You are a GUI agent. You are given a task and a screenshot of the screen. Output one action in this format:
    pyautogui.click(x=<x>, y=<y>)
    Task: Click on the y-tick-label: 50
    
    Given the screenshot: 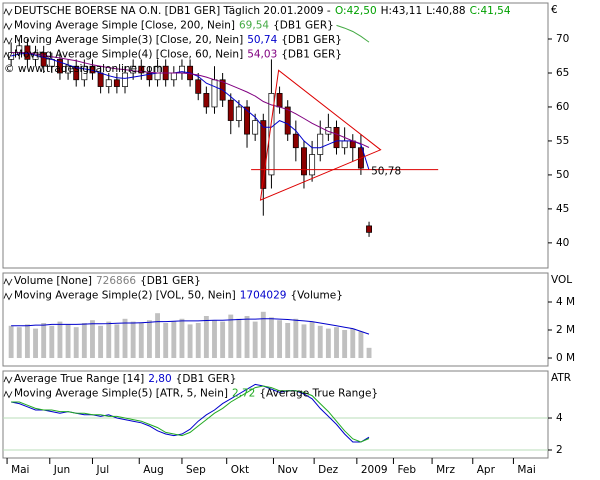 What is the action you would take?
    pyautogui.click(x=562, y=175)
    